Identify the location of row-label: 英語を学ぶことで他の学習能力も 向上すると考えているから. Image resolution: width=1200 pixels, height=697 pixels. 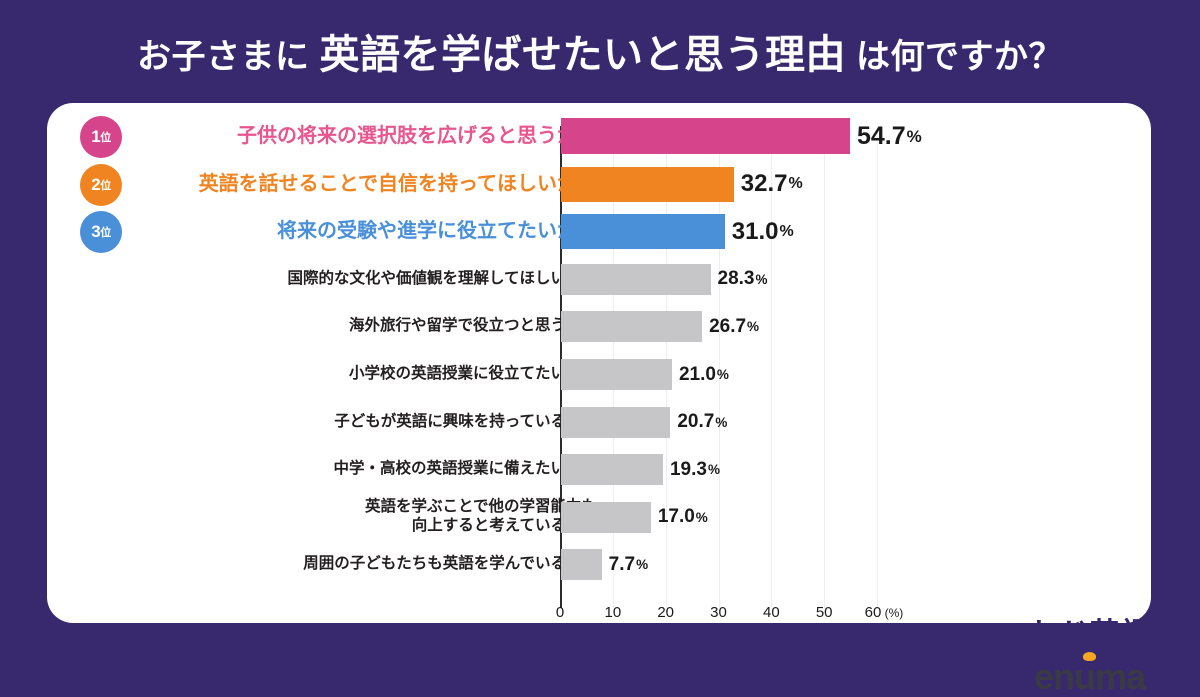
(481, 517).